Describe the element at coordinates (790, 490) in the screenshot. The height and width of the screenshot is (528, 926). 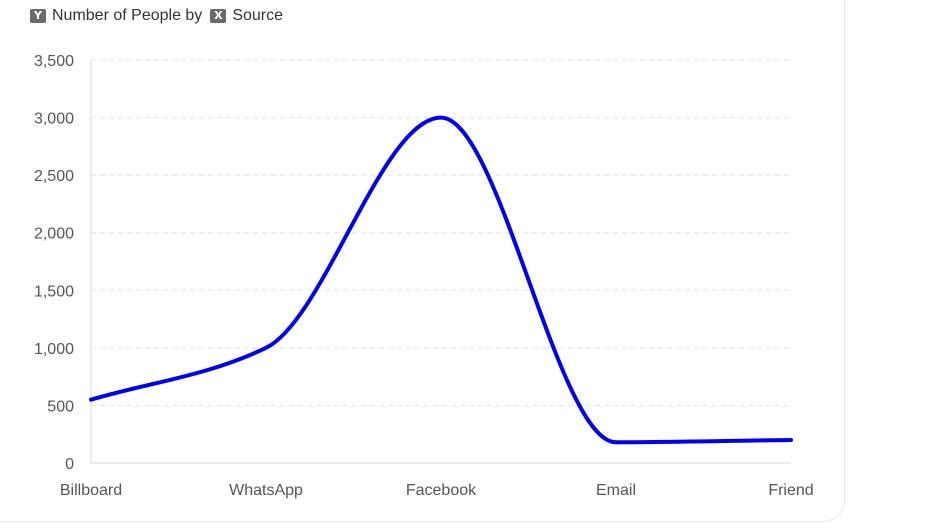
I see `x-tick-label: Friend` at that location.